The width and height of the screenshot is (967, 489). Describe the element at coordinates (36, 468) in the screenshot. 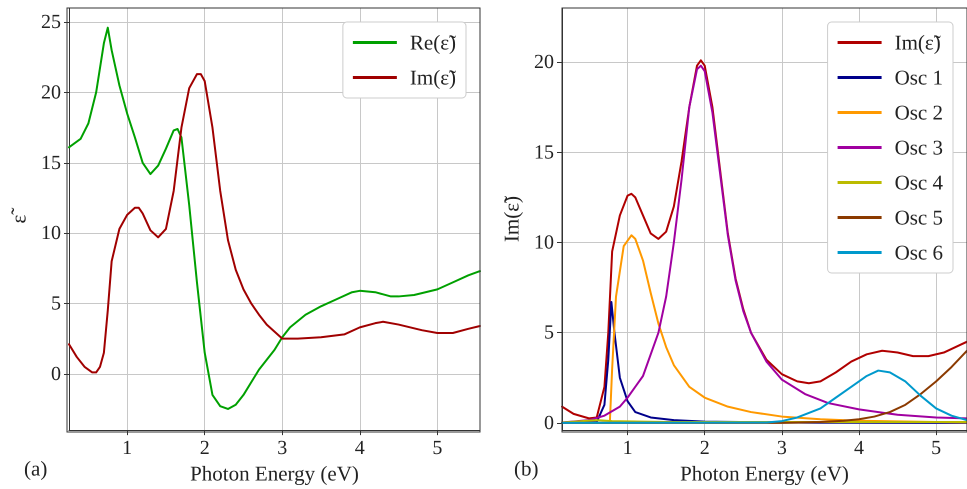

I see `text: (a)` at that location.